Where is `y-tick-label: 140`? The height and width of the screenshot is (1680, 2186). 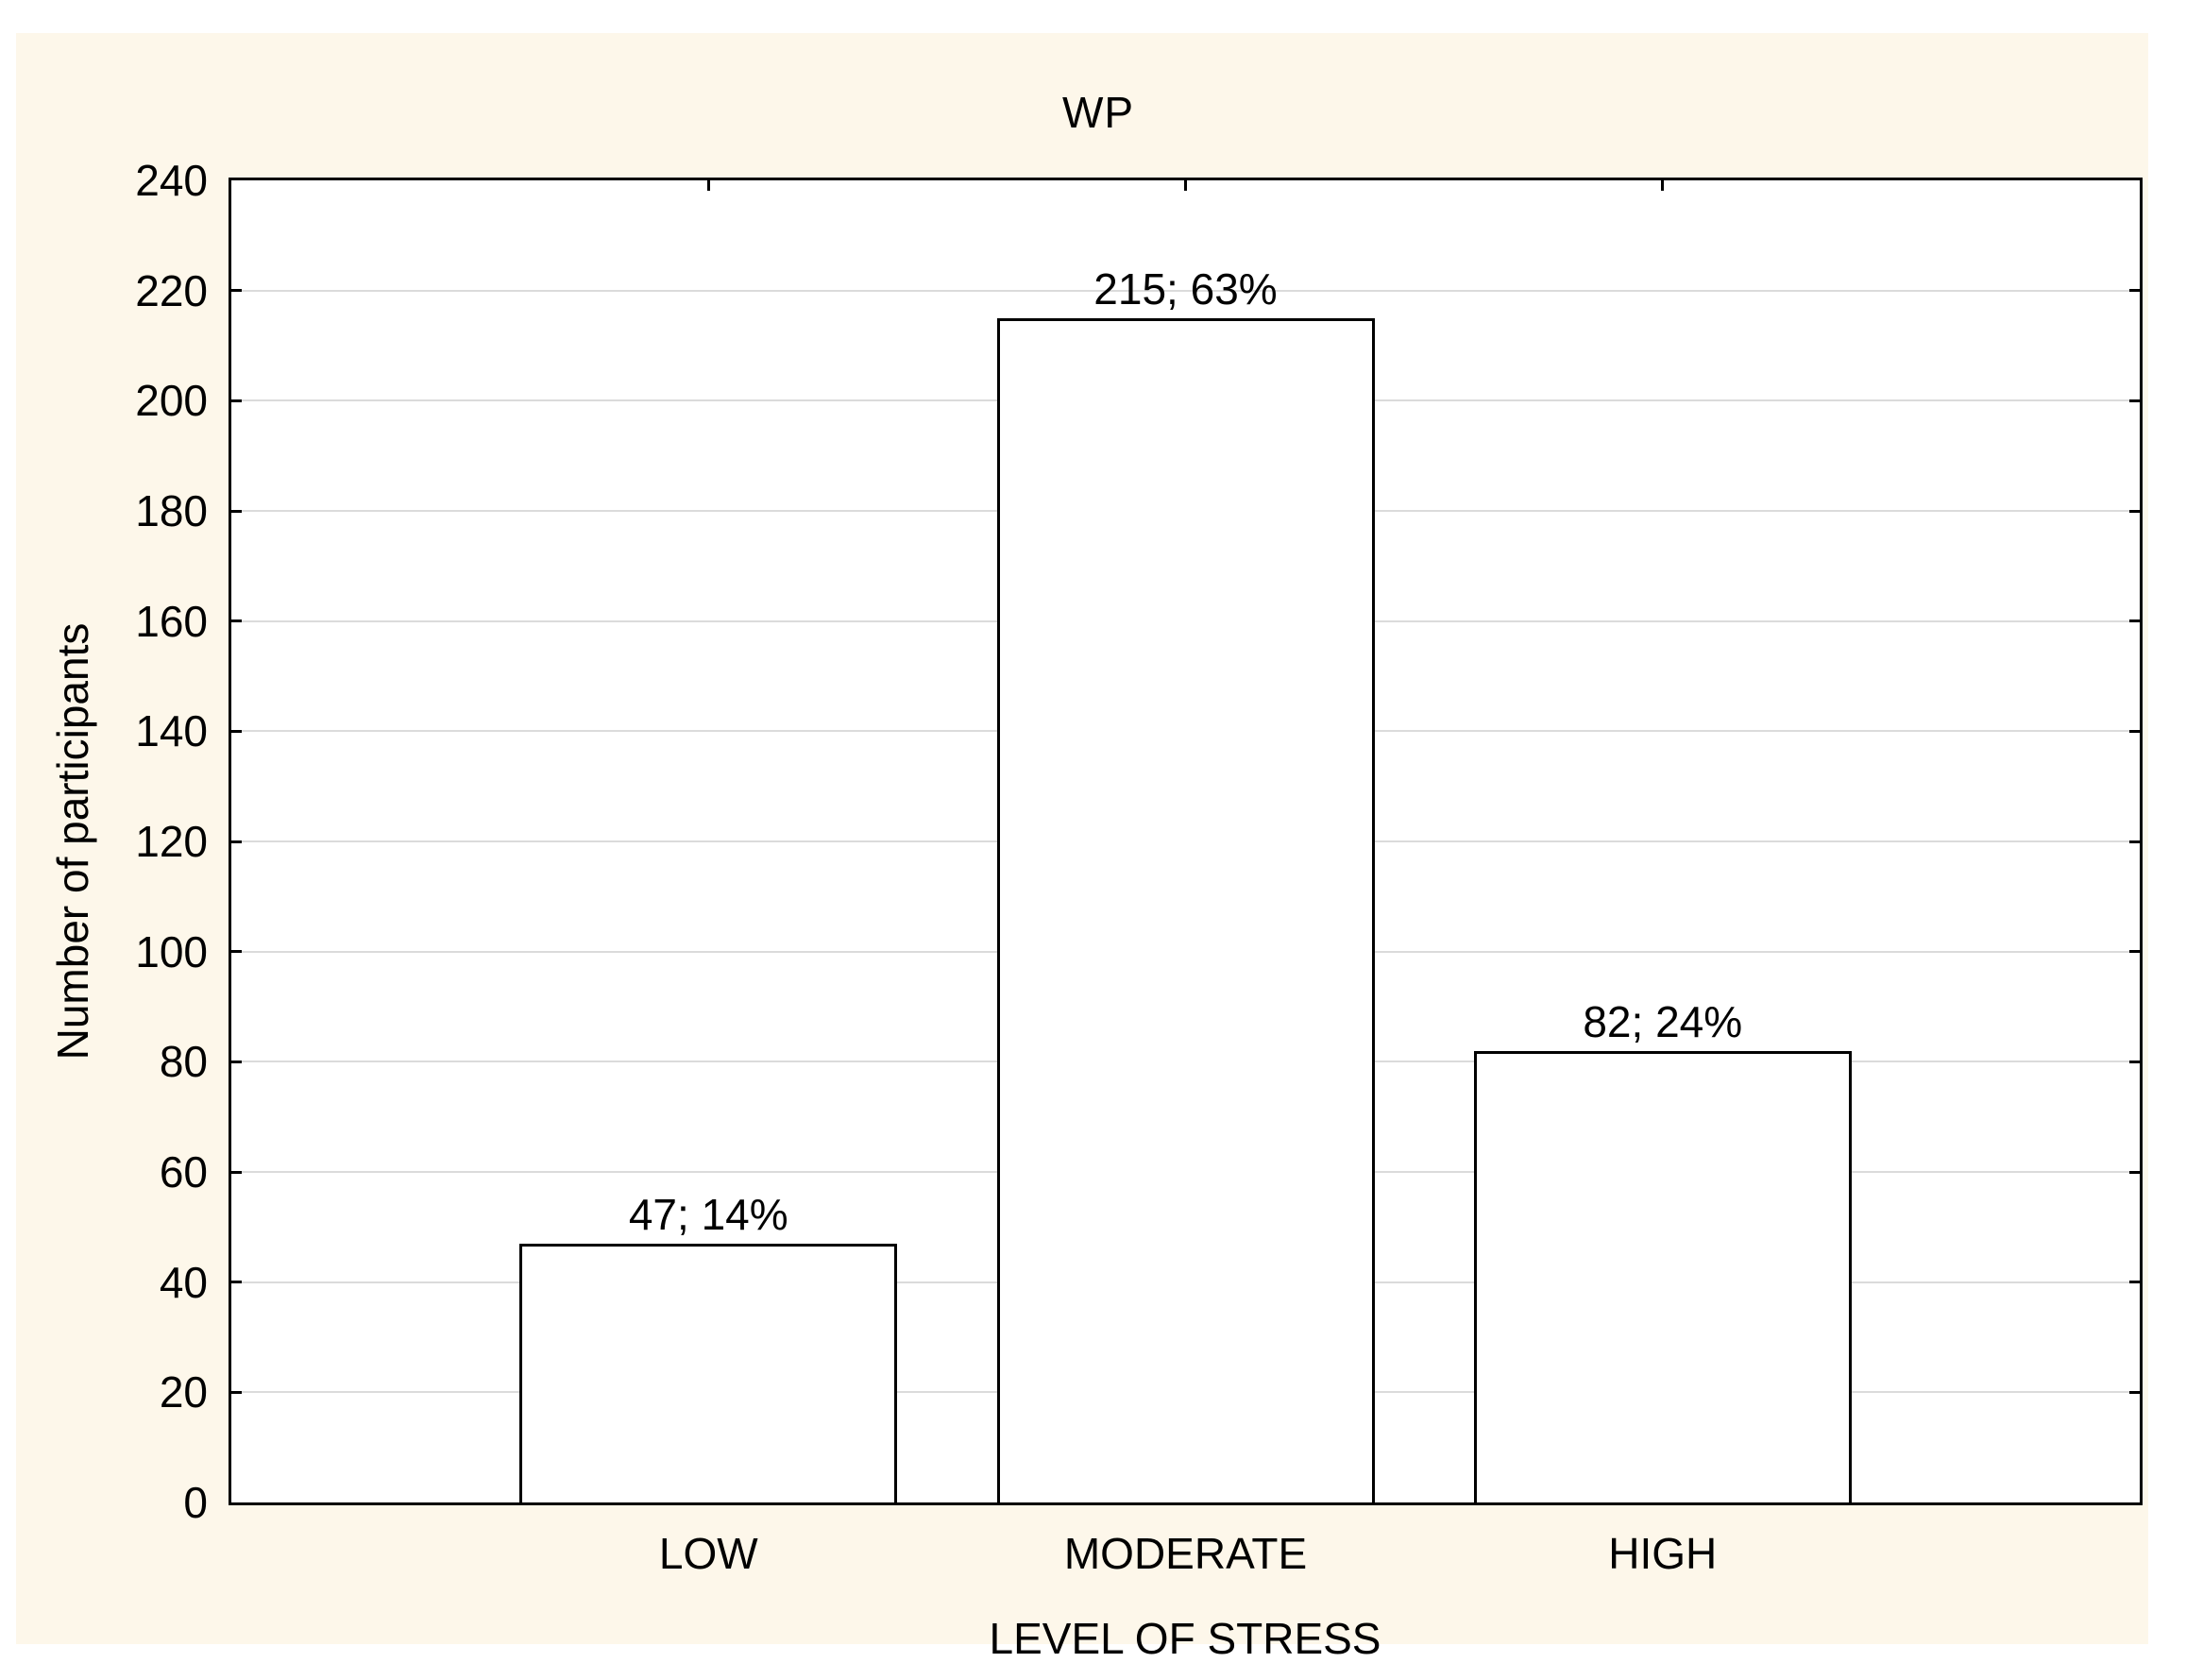 y-tick-label: 140 is located at coordinates (171, 731).